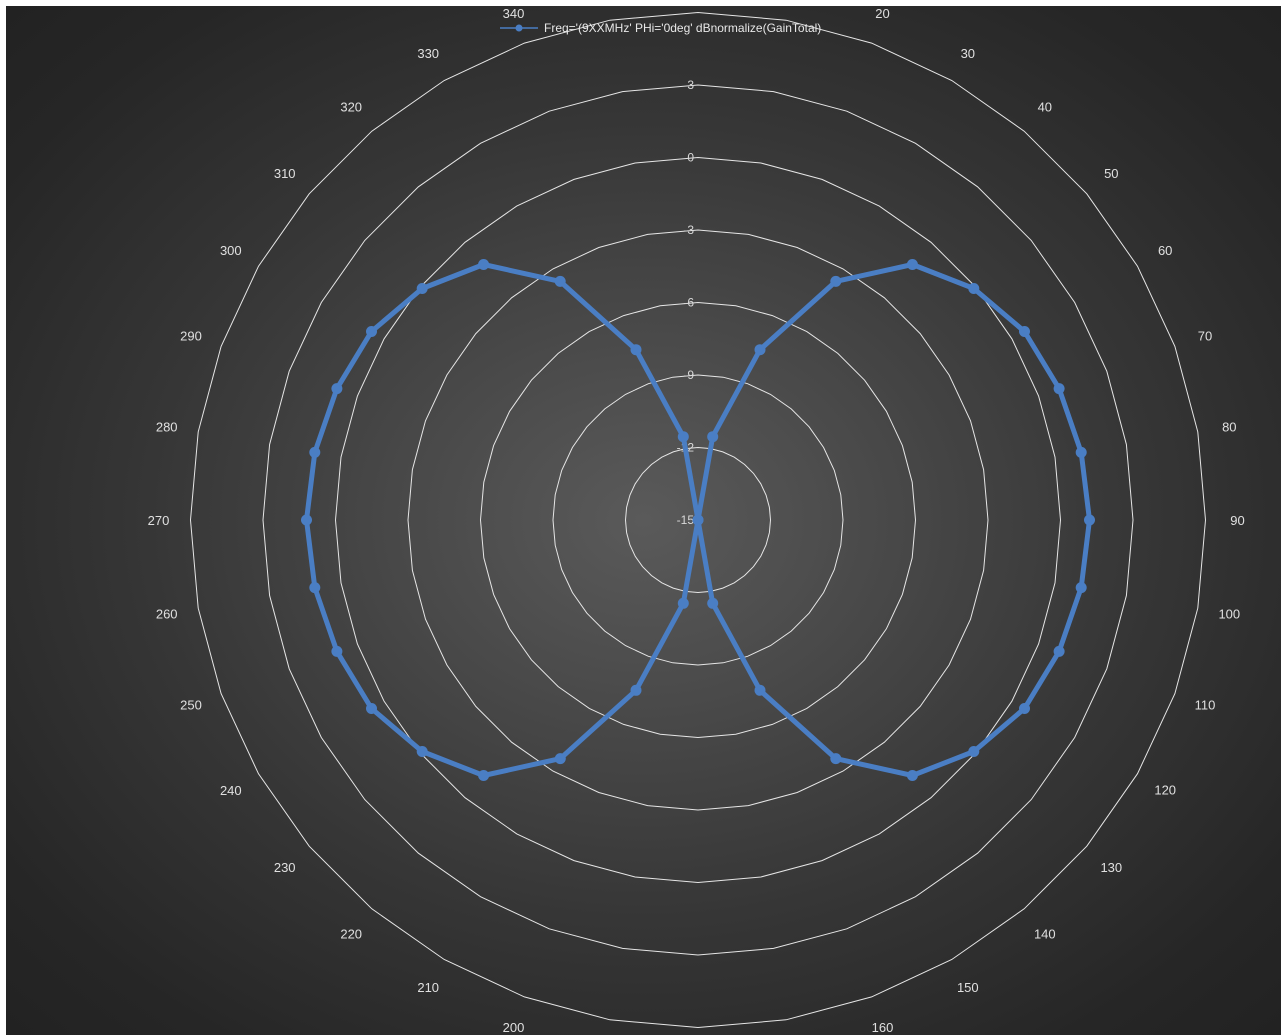 The height and width of the screenshot is (1035, 1281). I want to click on angular-tick-label: 310, so click(285, 173).